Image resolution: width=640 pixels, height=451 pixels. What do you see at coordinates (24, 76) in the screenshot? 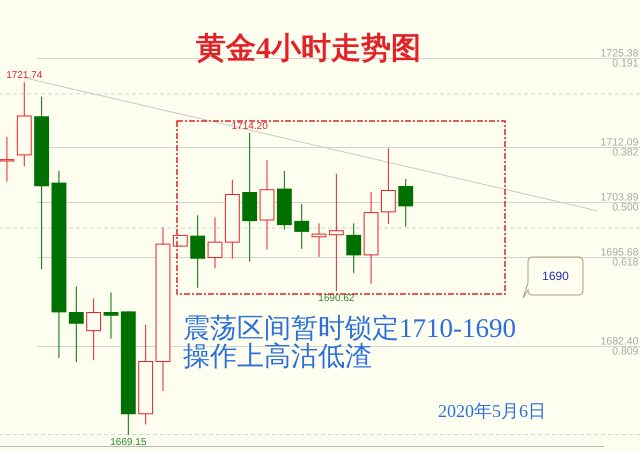
I see `annotation: 1721.74` at bounding box center [24, 76].